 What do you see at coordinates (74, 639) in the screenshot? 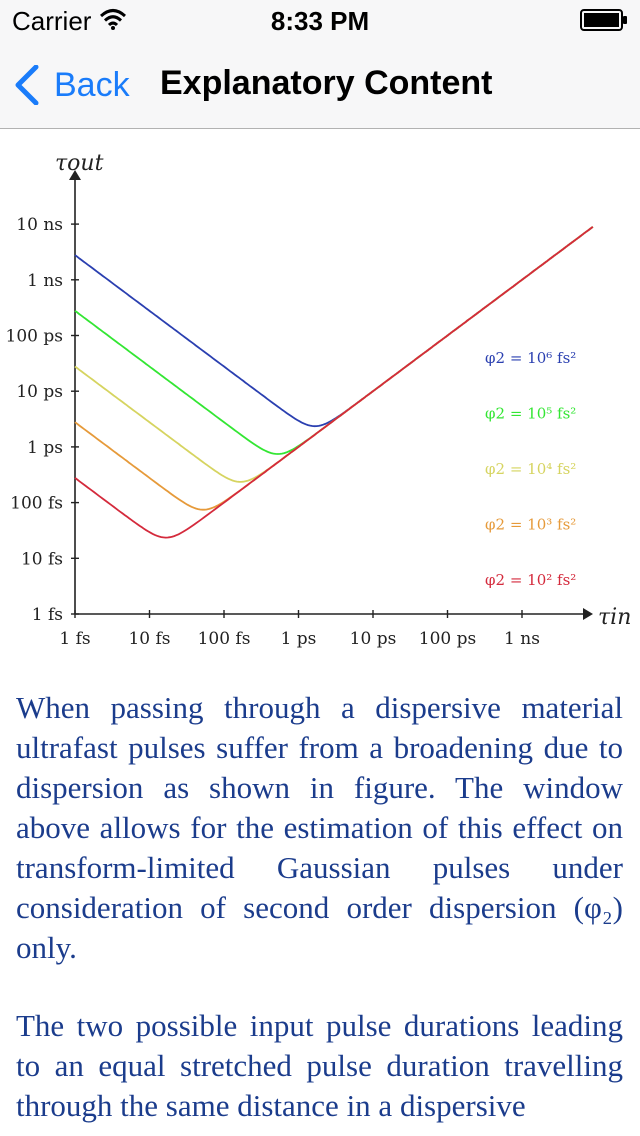
I see `x-tick-label: 1 fs` at bounding box center [74, 639].